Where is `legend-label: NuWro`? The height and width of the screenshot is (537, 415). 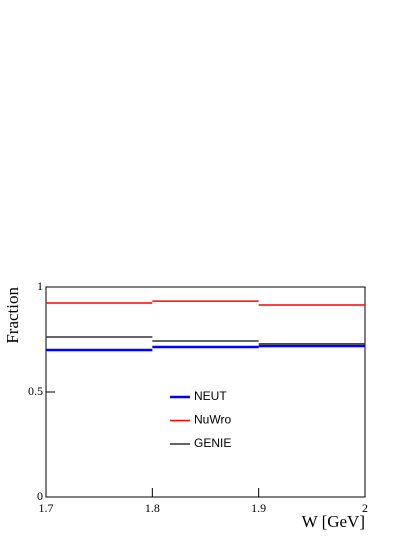 legend-label: NuWro is located at coordinates (212, 420).